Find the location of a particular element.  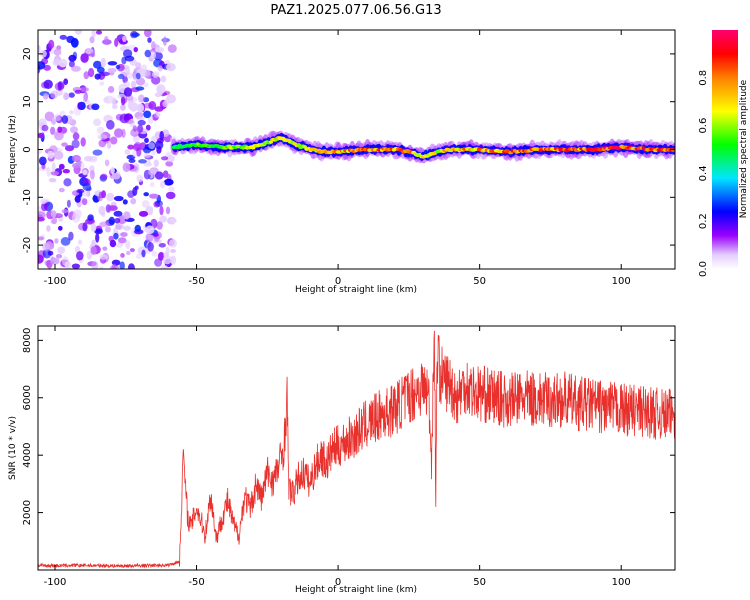

spectrogram-x-label: Height of straight line (km) is located at coordinates (356, 290).